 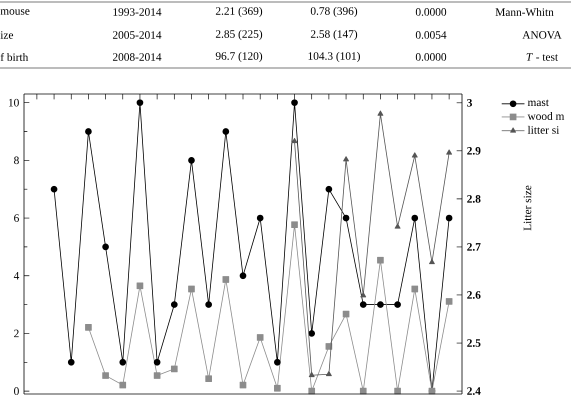 What do you see at coordinates (528, 208) in the screenshot?
I see `y2-axis-title: Litter size` at bounding box center [528, 208].